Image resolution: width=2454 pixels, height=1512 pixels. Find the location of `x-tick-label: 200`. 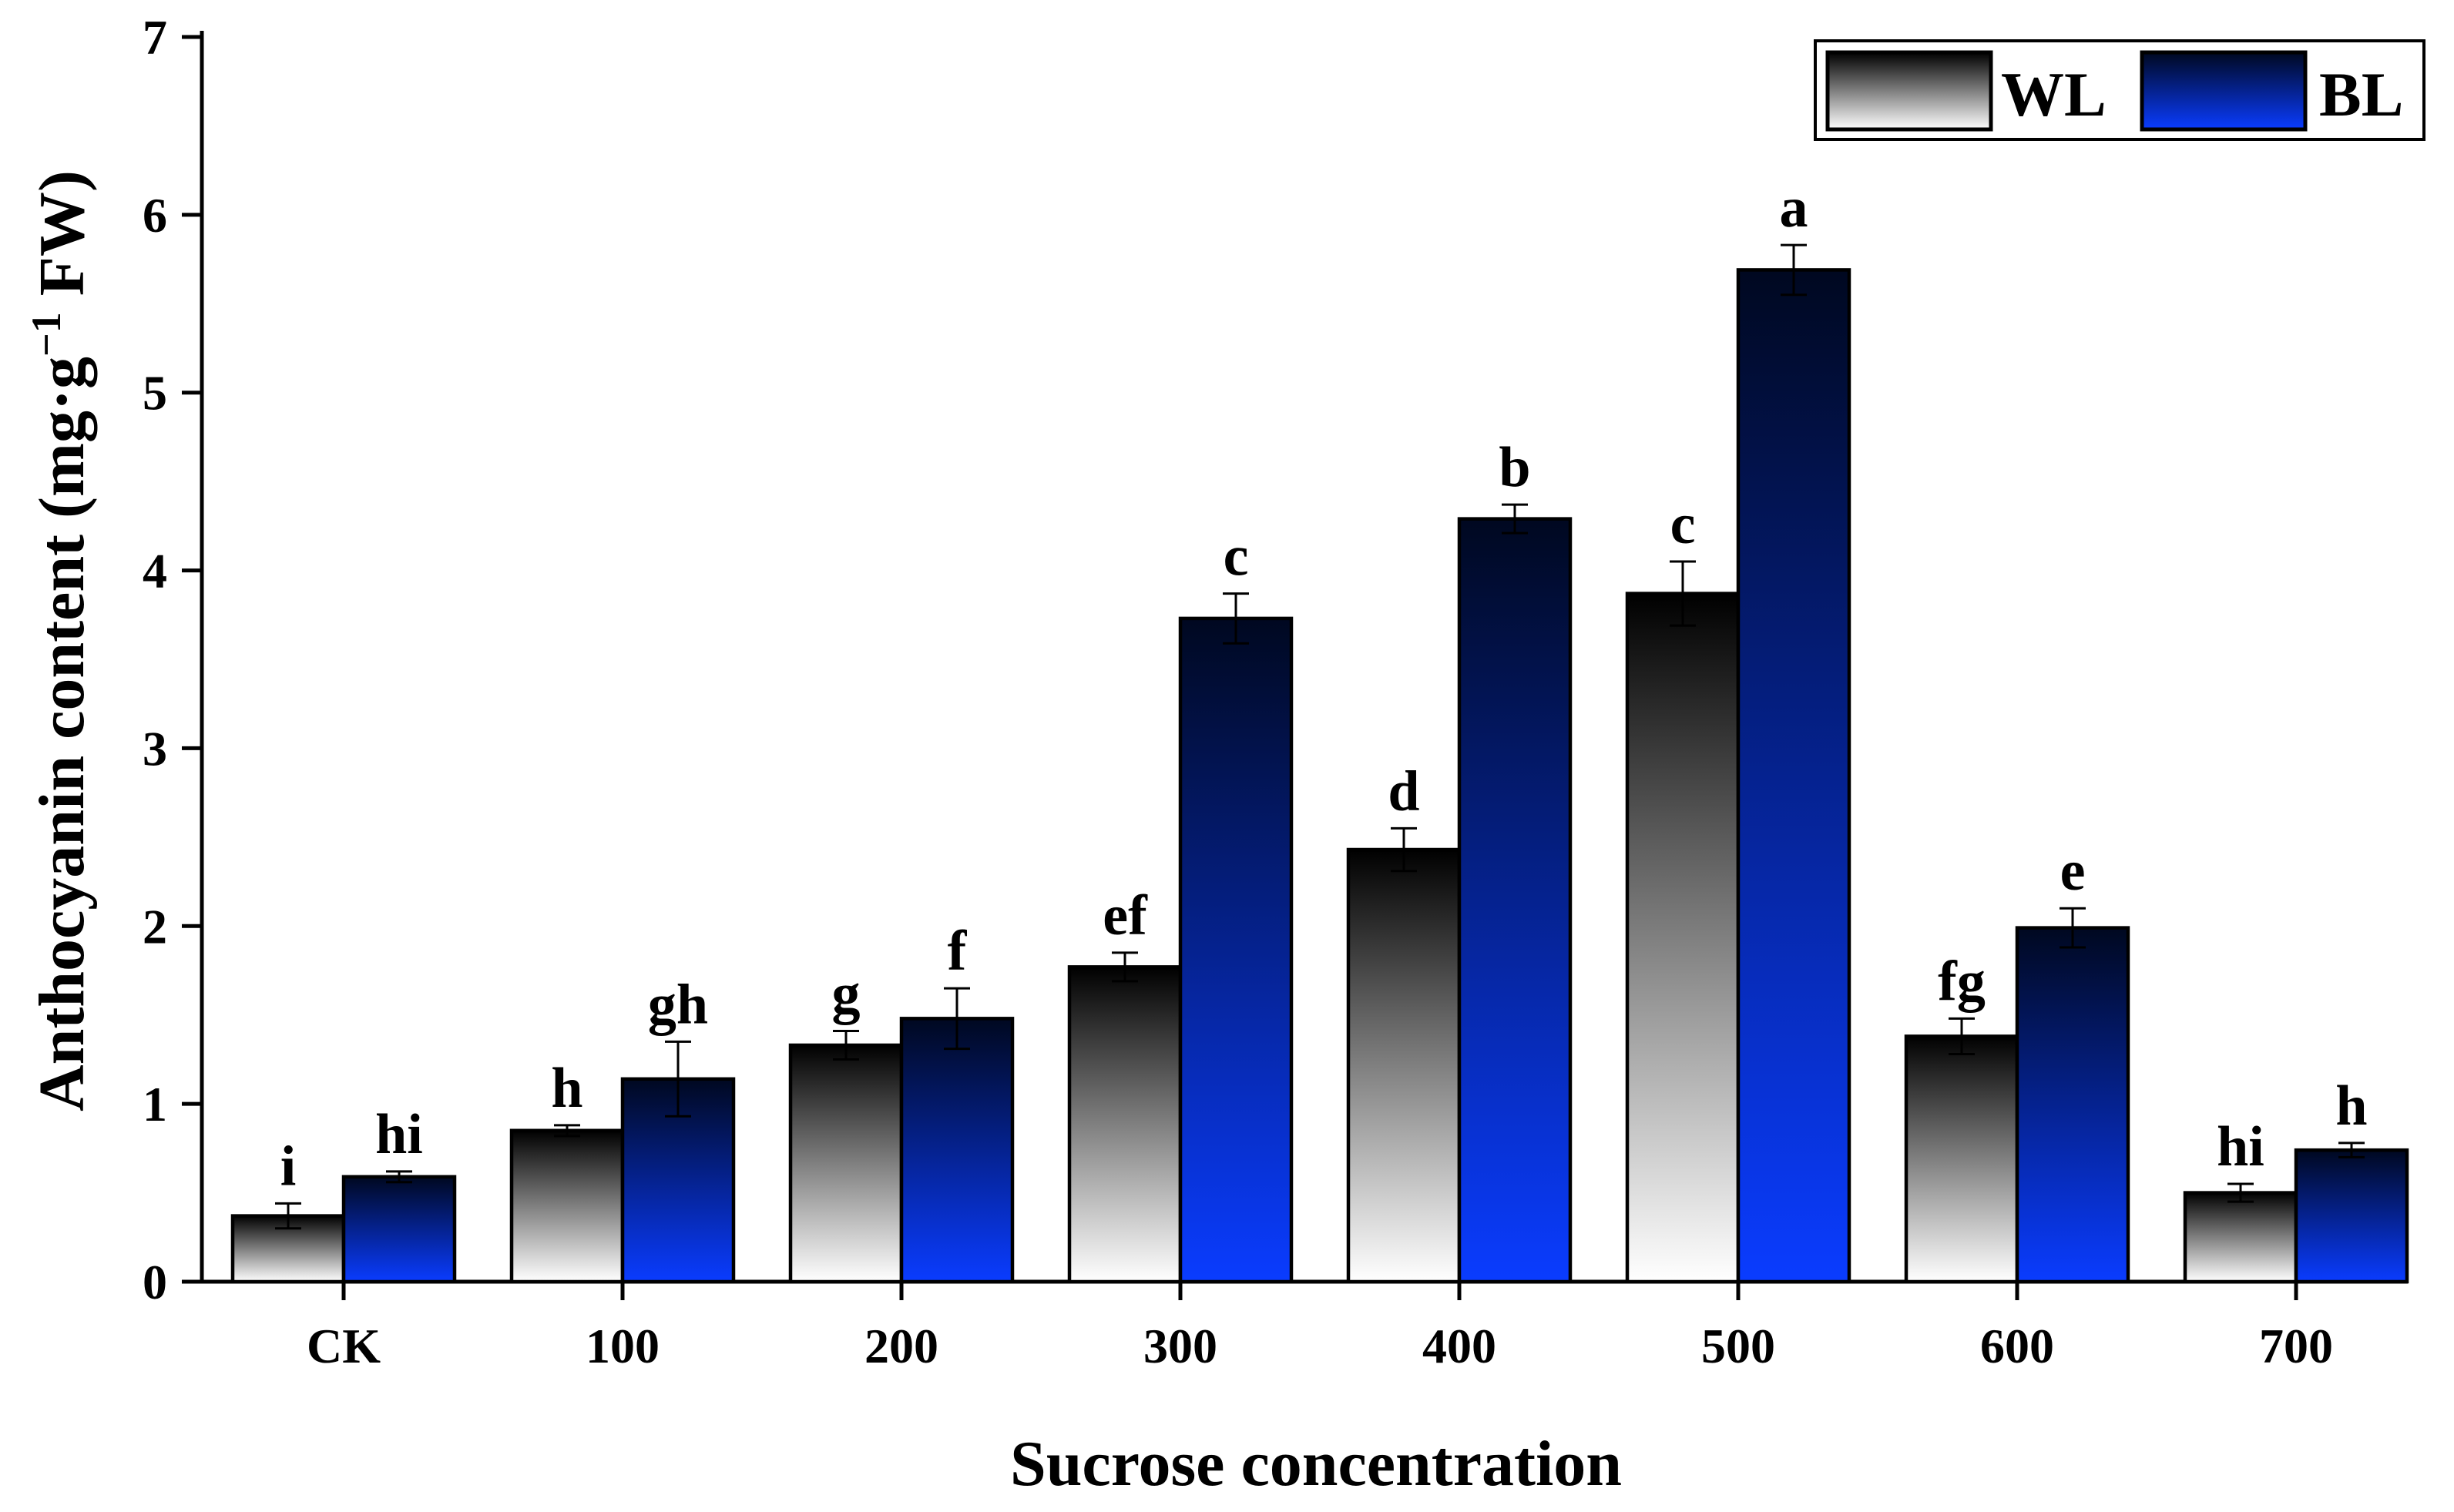

x-tick-label: 200 is located at coordinates (901, 1346).